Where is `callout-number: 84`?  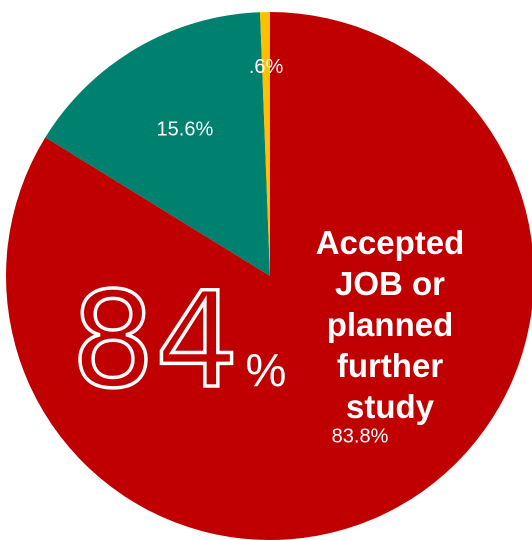
callout-number: 84 is located at coordinates (155, 341).